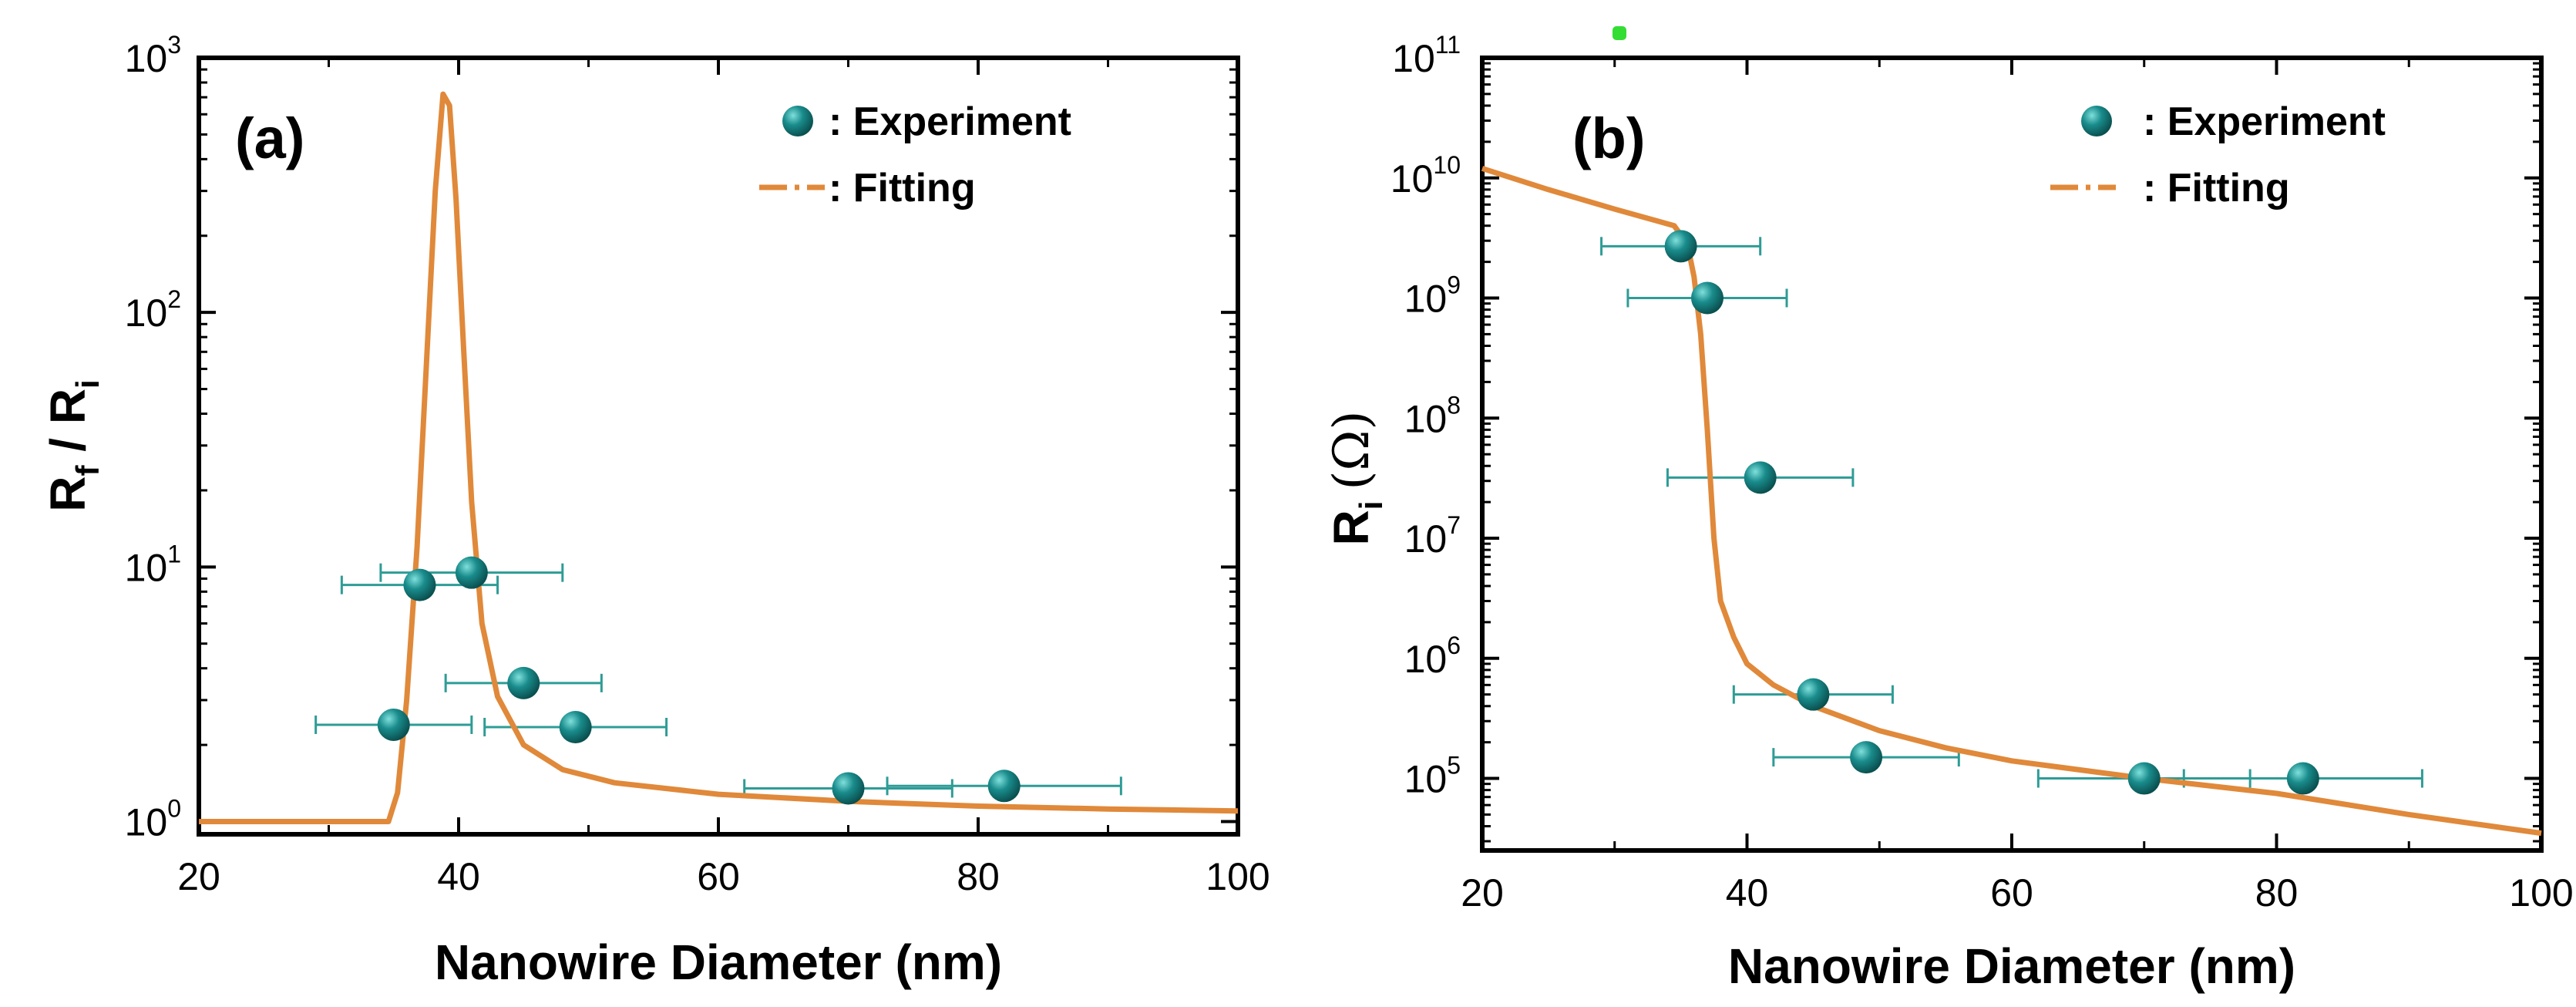 The height and width of the screenshot is (1007, 2576). Describe the element at coordinates (1432, 536) in the screenshot. I see `y-tick-label: 10⁷` at that location.